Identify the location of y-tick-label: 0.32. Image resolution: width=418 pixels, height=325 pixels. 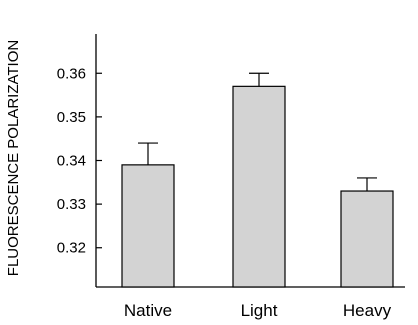
(71, 248).